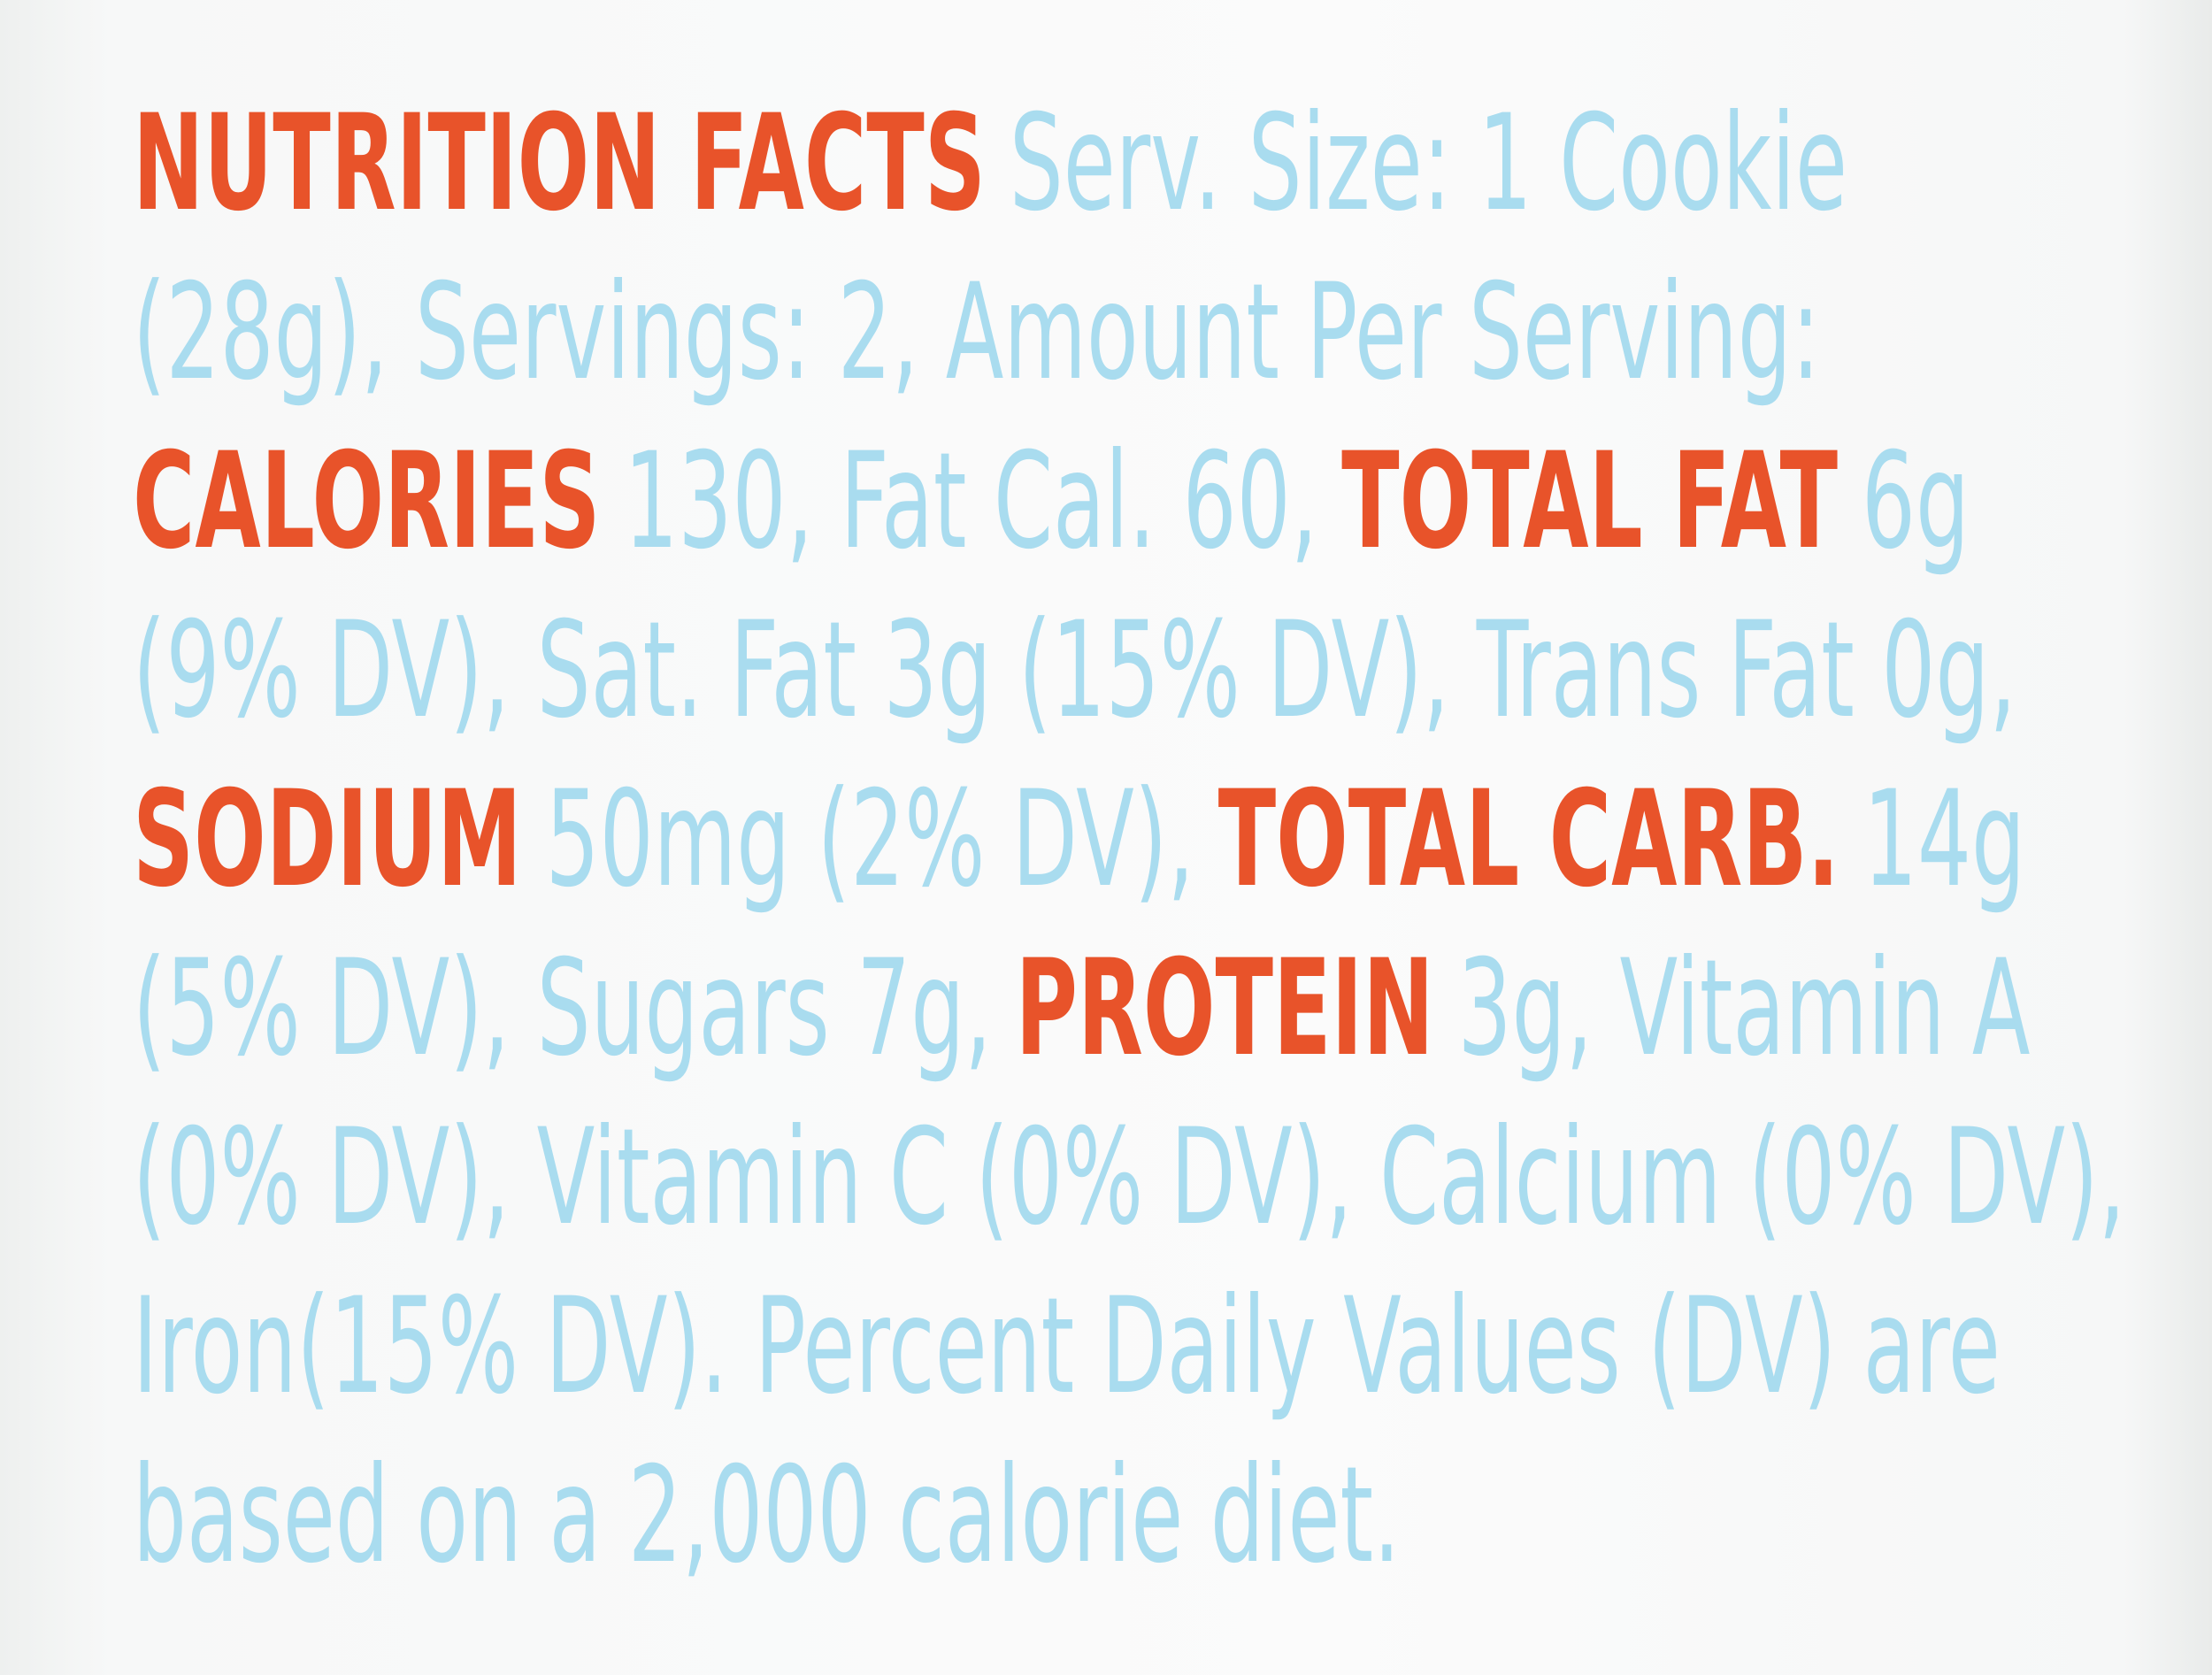 The image size is (2212, 1675). Describe the element at coordinates (870, 840) in the screenshot. I see `nutrient-text: 50mg (2% DV),` at that location.